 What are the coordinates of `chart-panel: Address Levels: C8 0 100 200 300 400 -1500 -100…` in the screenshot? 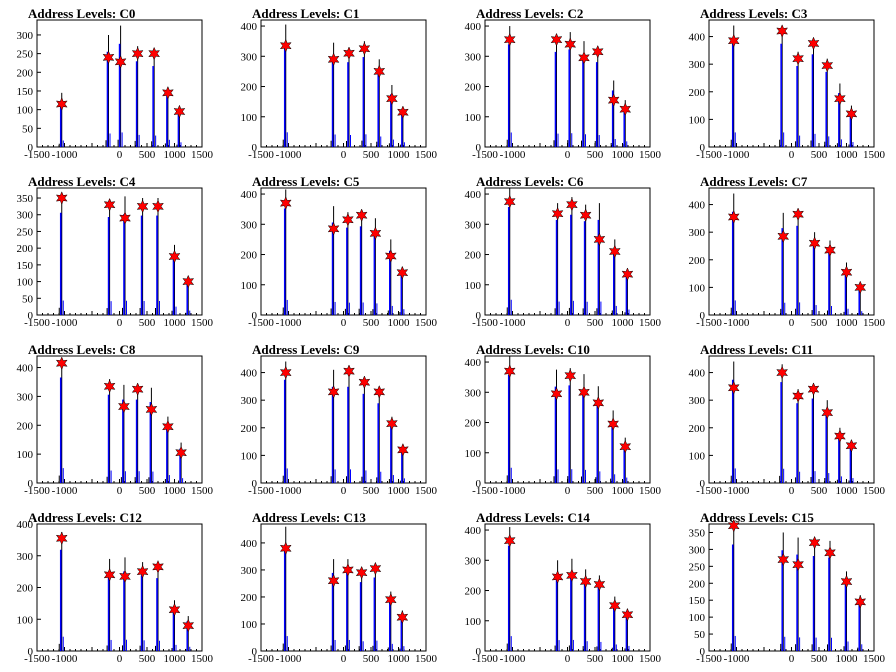 It's located at (112, 420).